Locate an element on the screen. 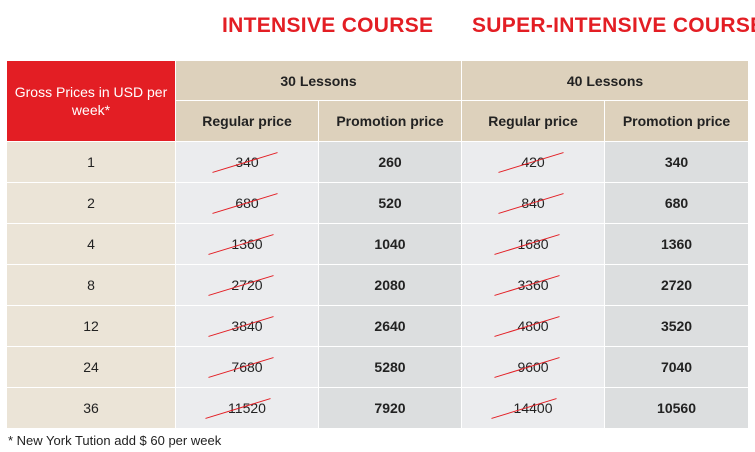 This screenshot has width=755, height=452. struck-price-value: 420 is located at coordinates (533, 162).